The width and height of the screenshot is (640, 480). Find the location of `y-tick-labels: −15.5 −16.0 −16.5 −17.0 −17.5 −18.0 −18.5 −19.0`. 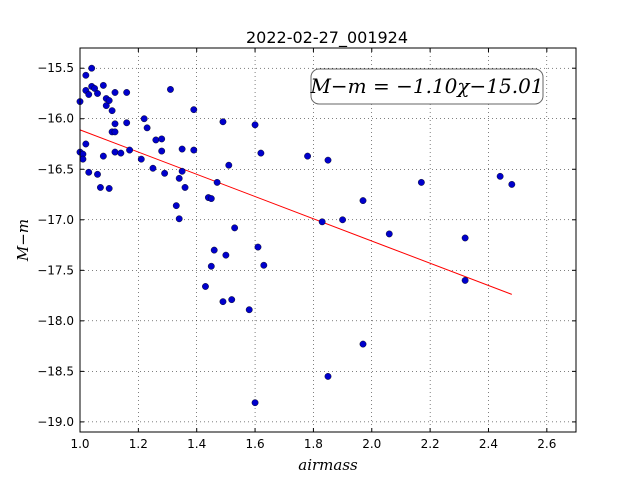

y-tick-labels: −15.5 −16.0 −16.5 −17.0 −17.5 −18.0 −18.5 −19.0 is located at coordinates (55, 245).